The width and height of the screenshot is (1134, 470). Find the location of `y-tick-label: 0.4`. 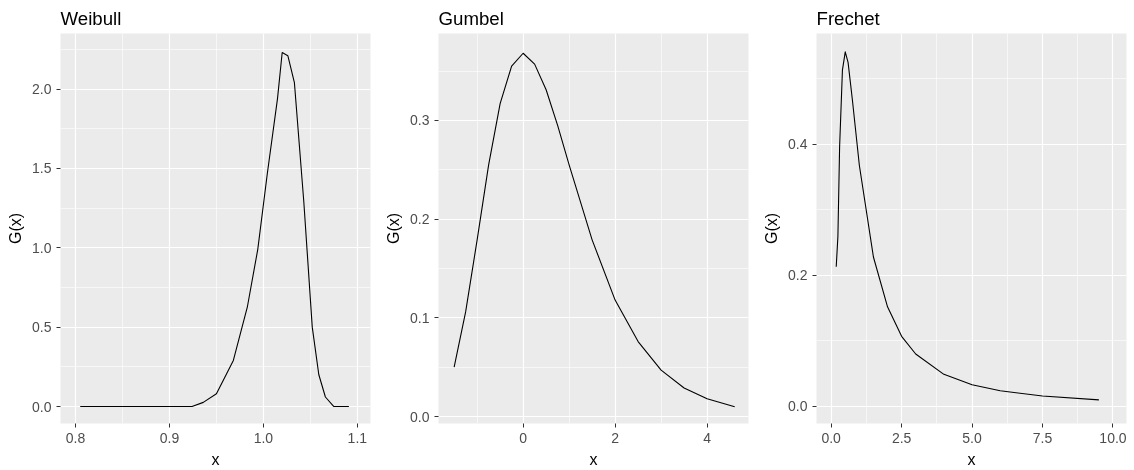

y-tick-label: 0.4 is located at coordinates (798, 144).